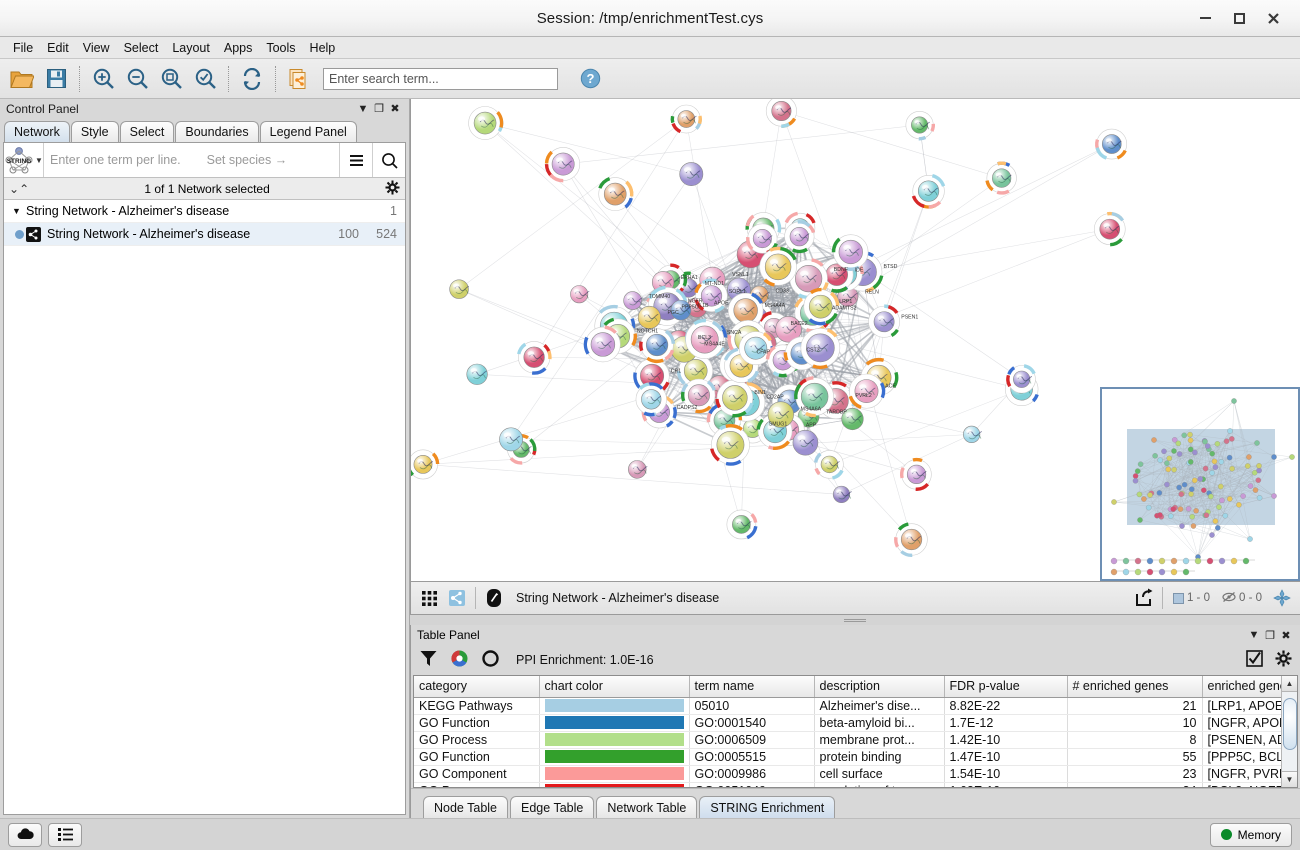 Image resolution: width=1300 pixels, height=850 pixels. Describe the element at coordinates (429, 598) in the screenshot. I see `grid-layout-icon` at that location.